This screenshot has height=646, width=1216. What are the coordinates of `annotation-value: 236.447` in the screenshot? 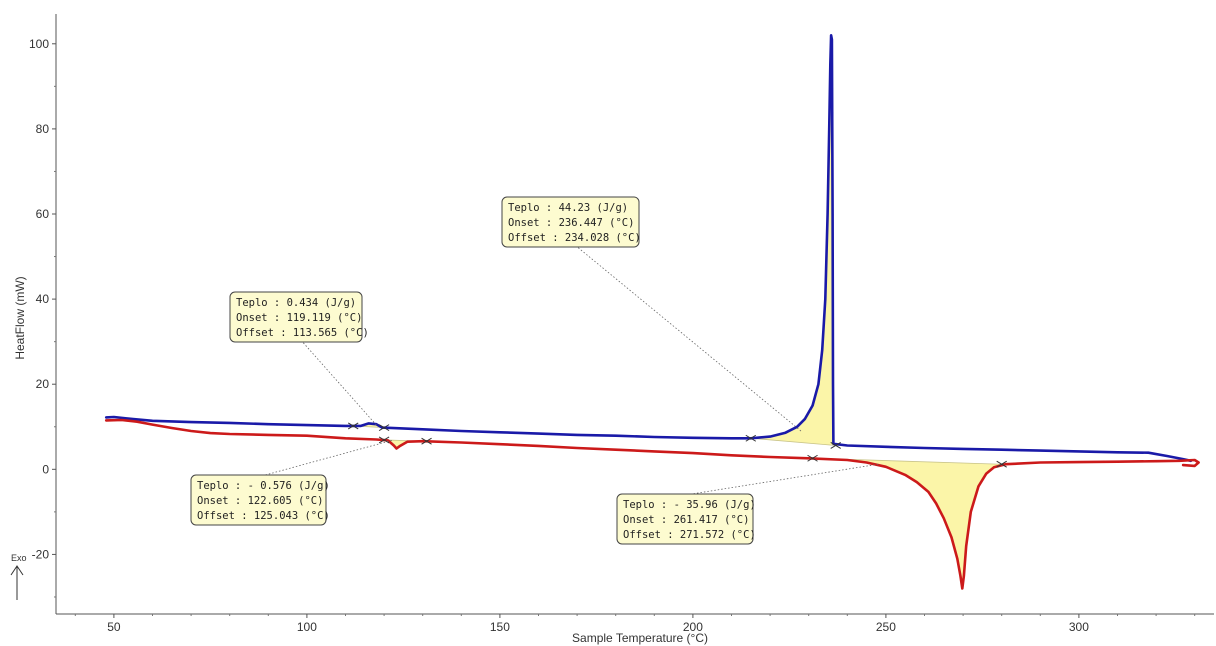 It's located at (584, 223).